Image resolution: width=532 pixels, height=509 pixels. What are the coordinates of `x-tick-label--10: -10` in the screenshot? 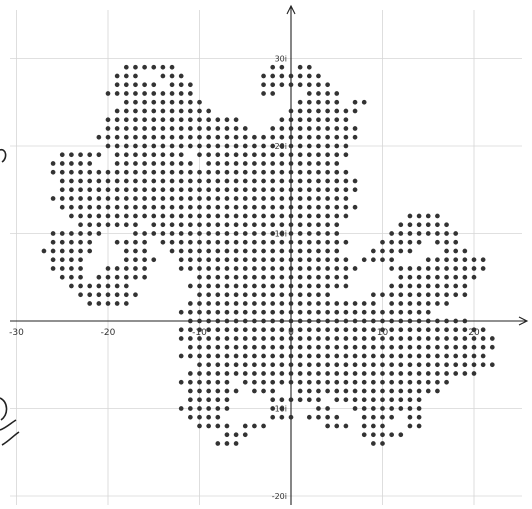 It's located at (199, 333).